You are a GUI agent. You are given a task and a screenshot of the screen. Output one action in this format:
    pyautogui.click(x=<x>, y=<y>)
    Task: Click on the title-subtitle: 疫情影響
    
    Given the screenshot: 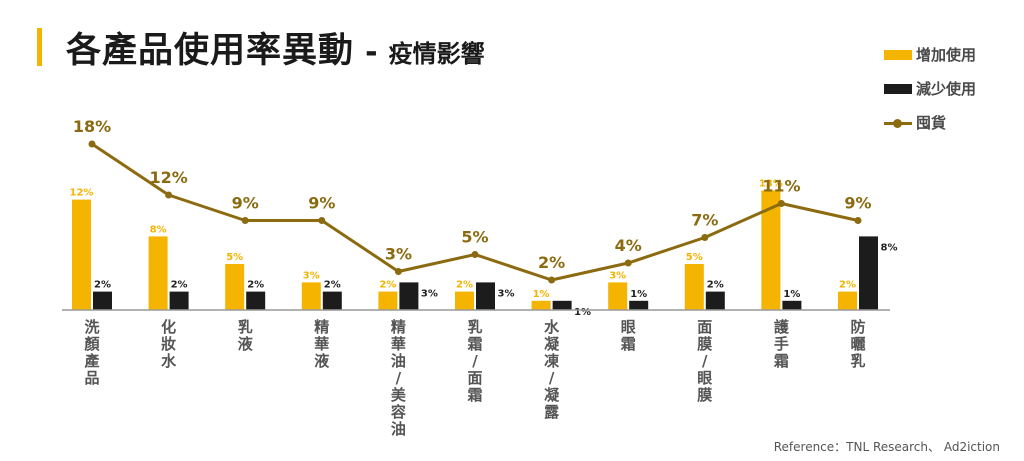 What is the action you would take?
    pyautogui.click(x=436, y=54)
    